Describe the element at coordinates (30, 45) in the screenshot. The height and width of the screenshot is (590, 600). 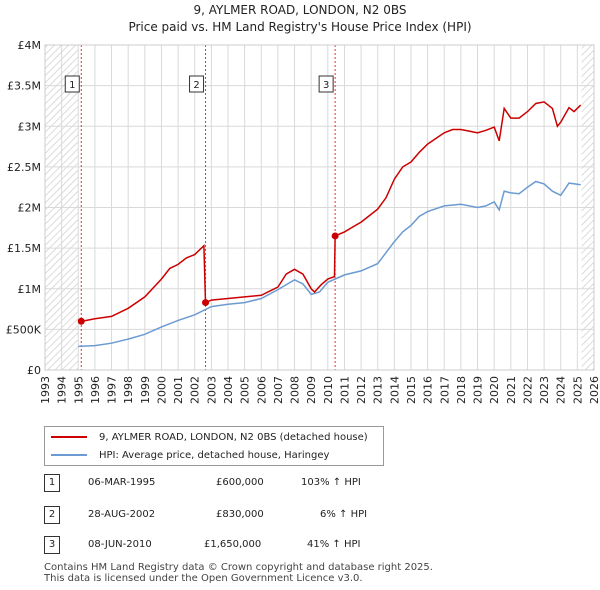
I see `y-tick-label: £4M` at that location.